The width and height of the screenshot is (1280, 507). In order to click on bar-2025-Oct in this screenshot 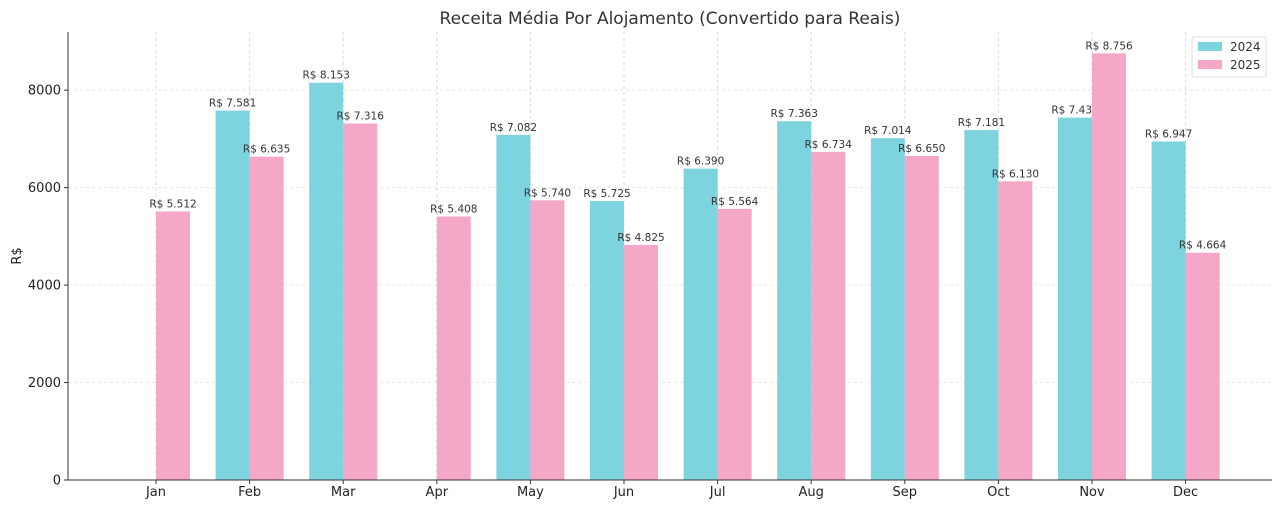, I will do `click(1015, 330)`.